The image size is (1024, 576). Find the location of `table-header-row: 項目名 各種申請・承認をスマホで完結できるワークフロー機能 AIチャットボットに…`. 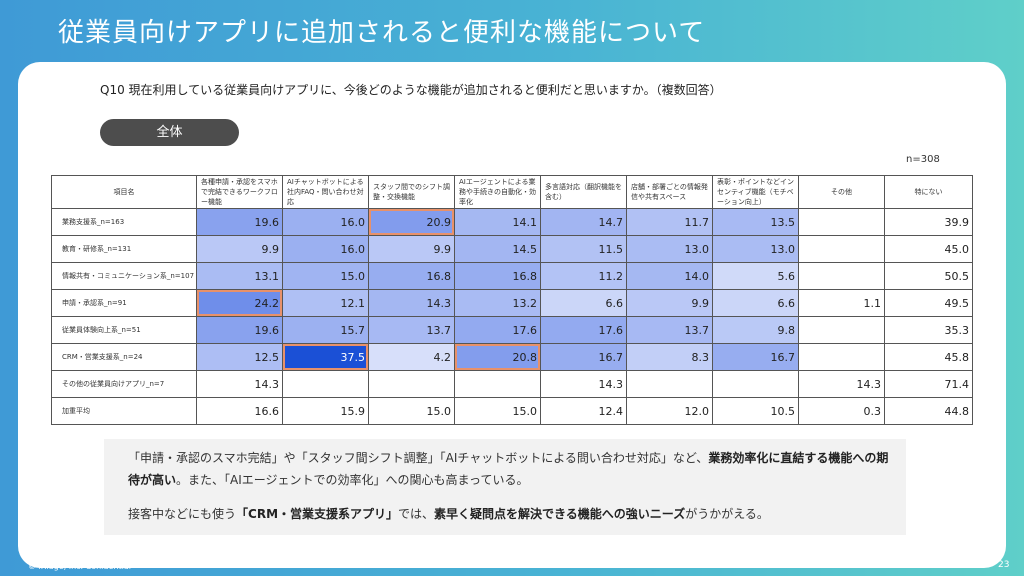

table-header-row: 項目名 各種申請・承認をスマホで完結できるワークフロー機能 AIチャットボットに… is located at coordinates (512, 192).